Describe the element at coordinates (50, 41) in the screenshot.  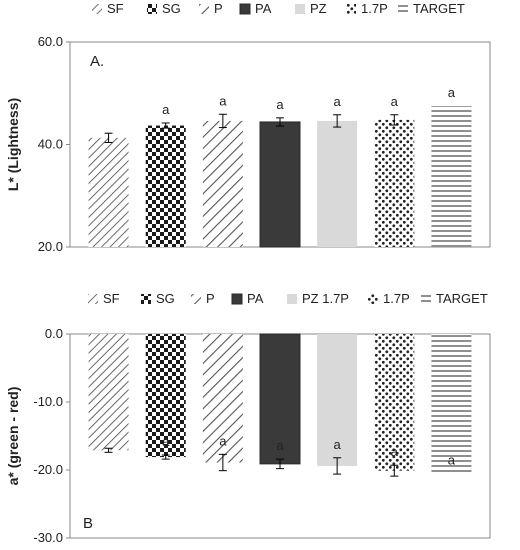
I see `y-tick-label: 60.0` at that location.